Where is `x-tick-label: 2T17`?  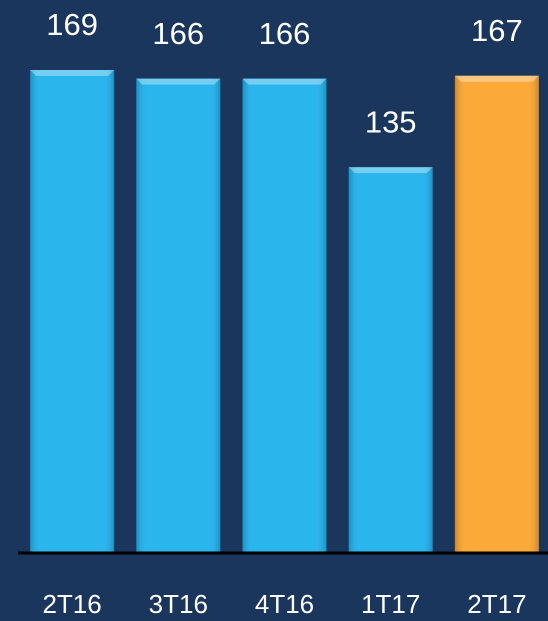 x-tick-label: 2T17 is located at coordinates (496, 604).